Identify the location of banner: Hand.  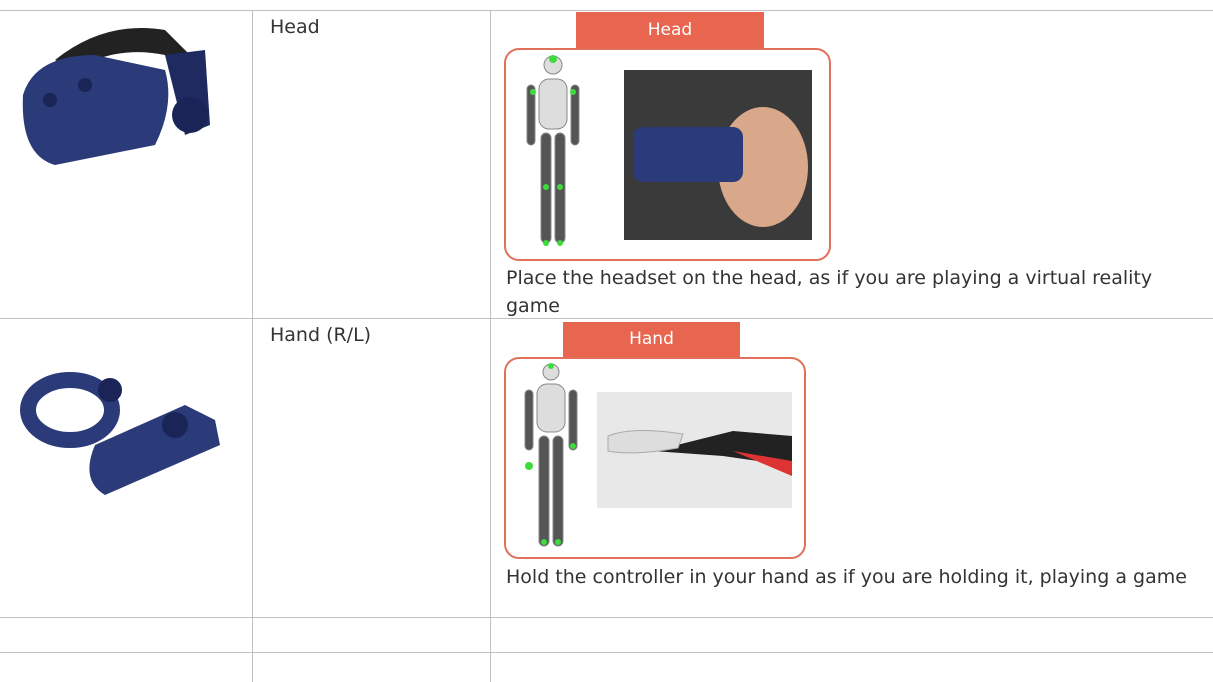
(651, 339).